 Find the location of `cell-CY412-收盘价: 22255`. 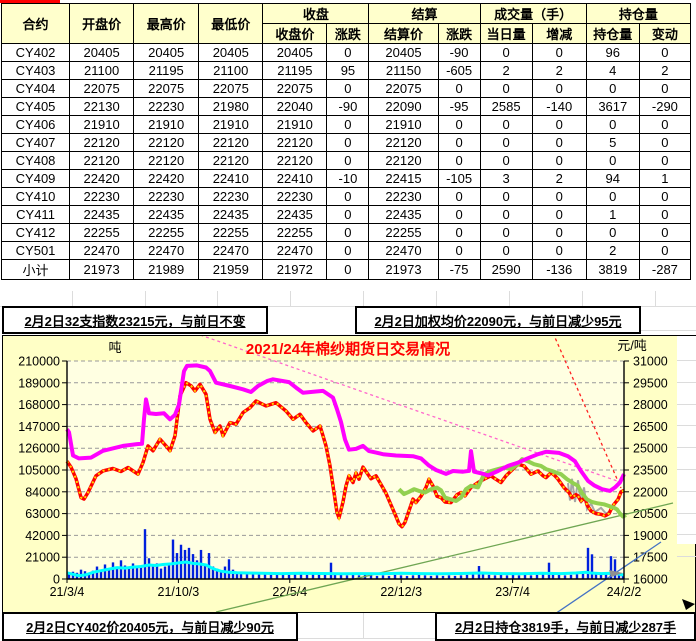

cell-CY412-收盘价: 22255 is located at coordinates (295, 232).